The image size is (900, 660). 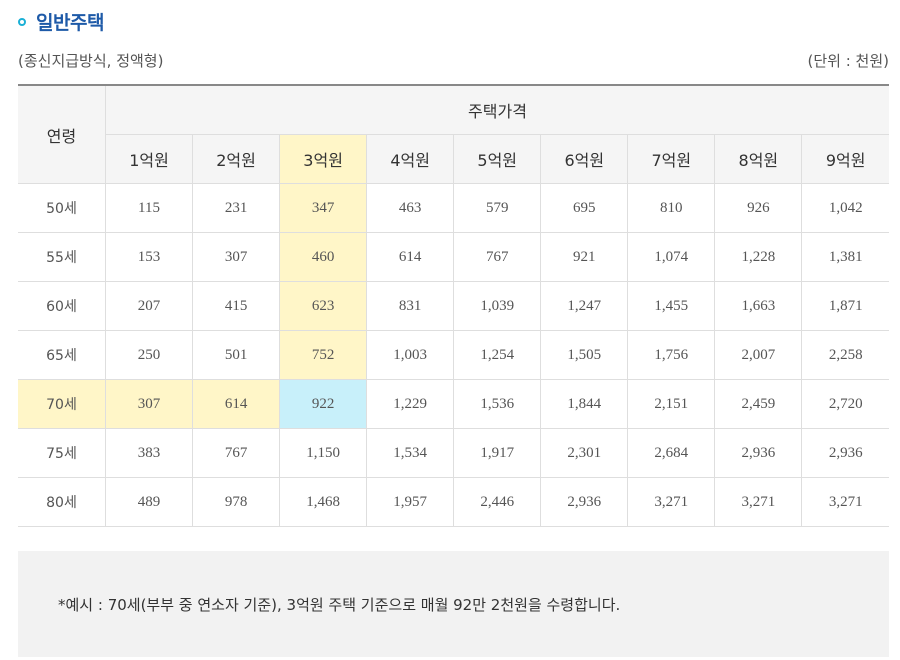 I want to click on value-cell: 752, so click(x=323, y=355).